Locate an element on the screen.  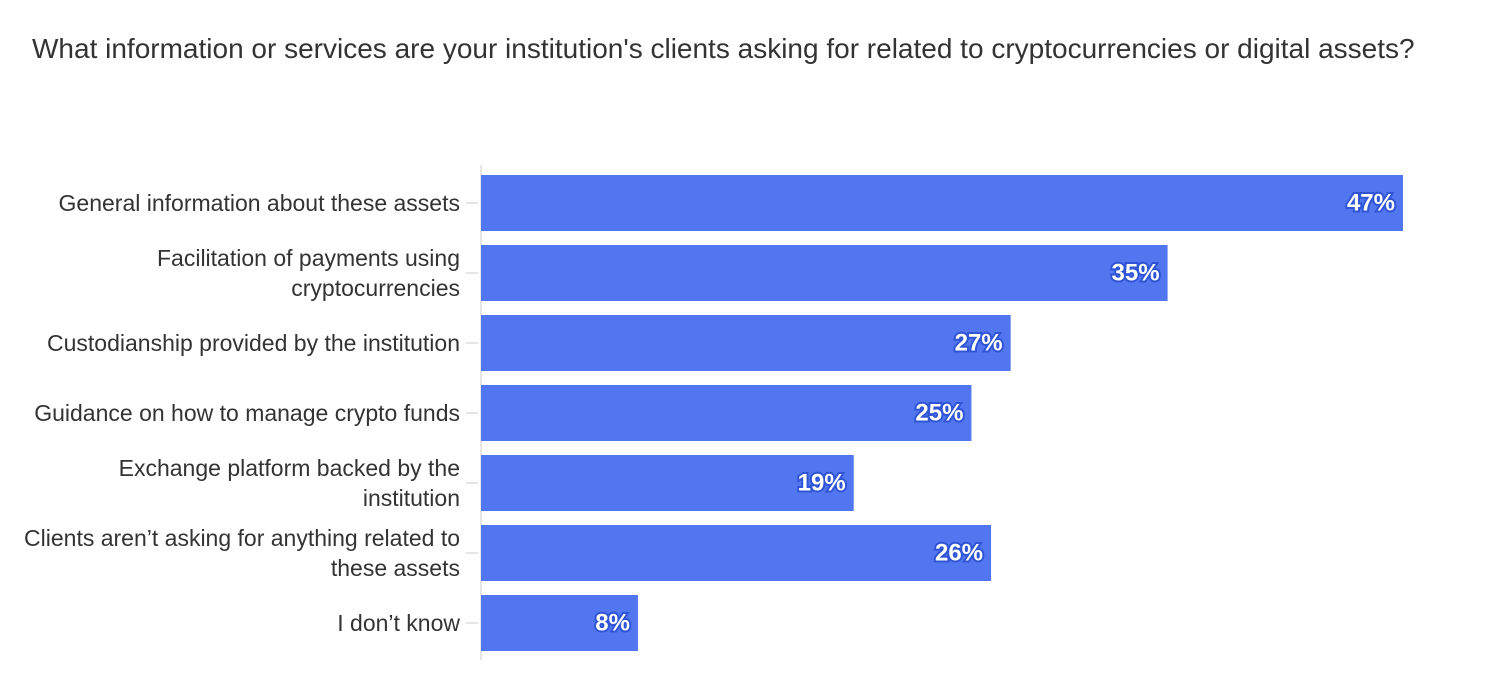
value-label: 27% is located at coordinates (979, 342).